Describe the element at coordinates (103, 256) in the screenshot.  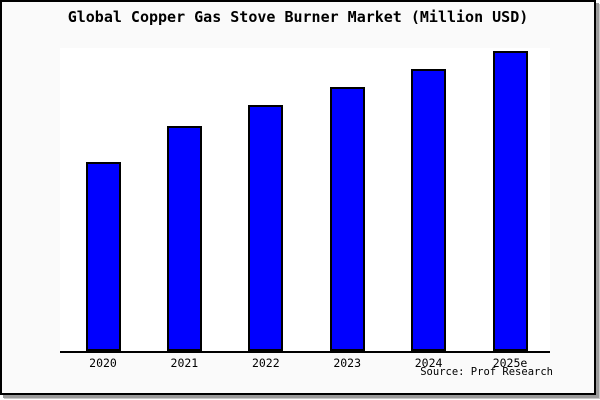
I see `bar-2020` at that location.